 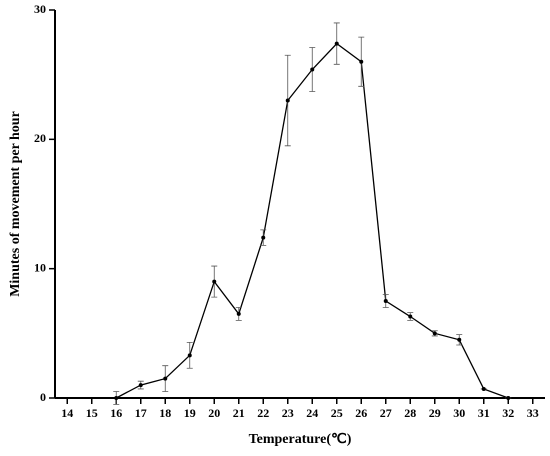 What do you see at coordinates (15, 204) in the screenshot?
I see `y-axis-title: Minutes of movement per hour` at bounding box center [15, 204].